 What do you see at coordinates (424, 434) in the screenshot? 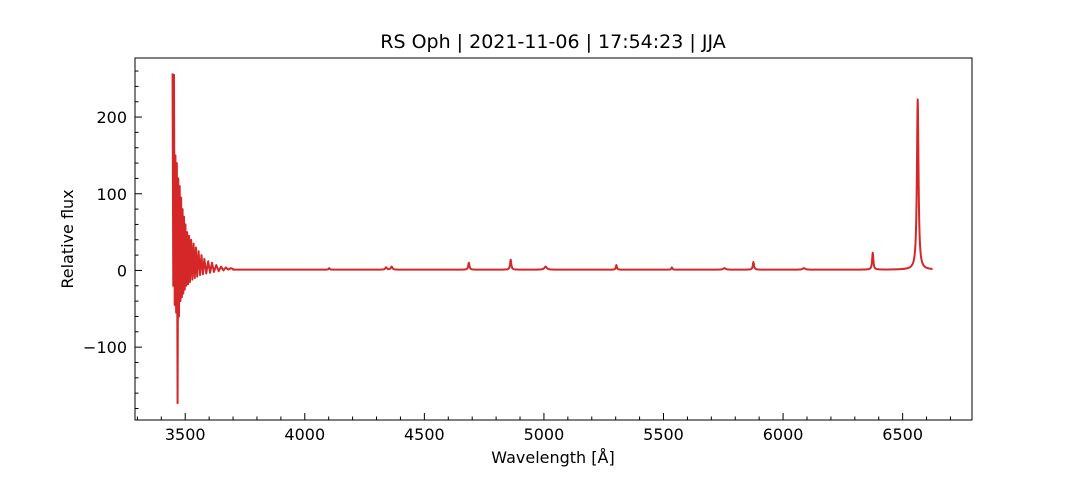
I see `x-tick-label: 4500` at bounding box center [424, 434].